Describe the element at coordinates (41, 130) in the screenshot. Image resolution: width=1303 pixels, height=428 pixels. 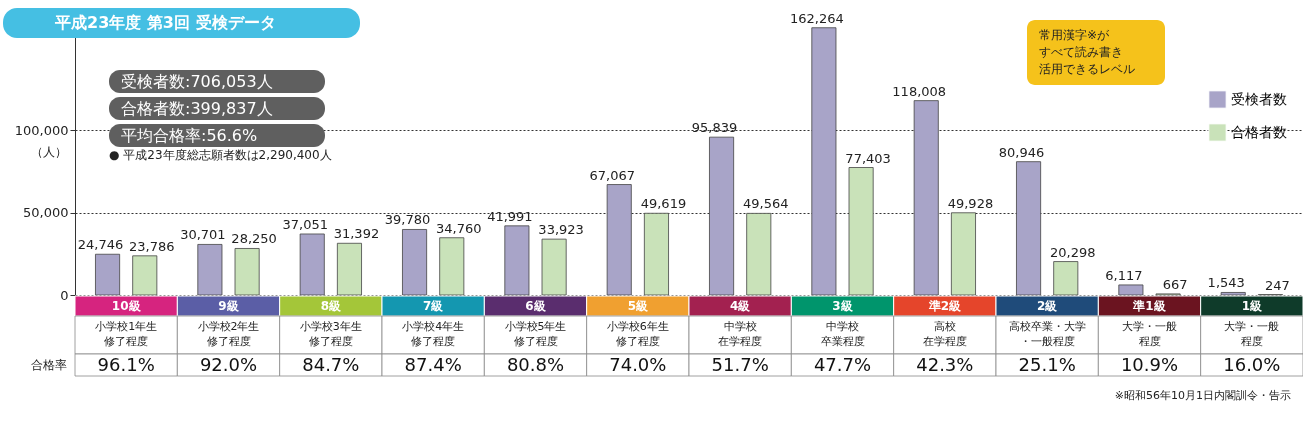
I see `y-tick-label: 100,000` at that location.